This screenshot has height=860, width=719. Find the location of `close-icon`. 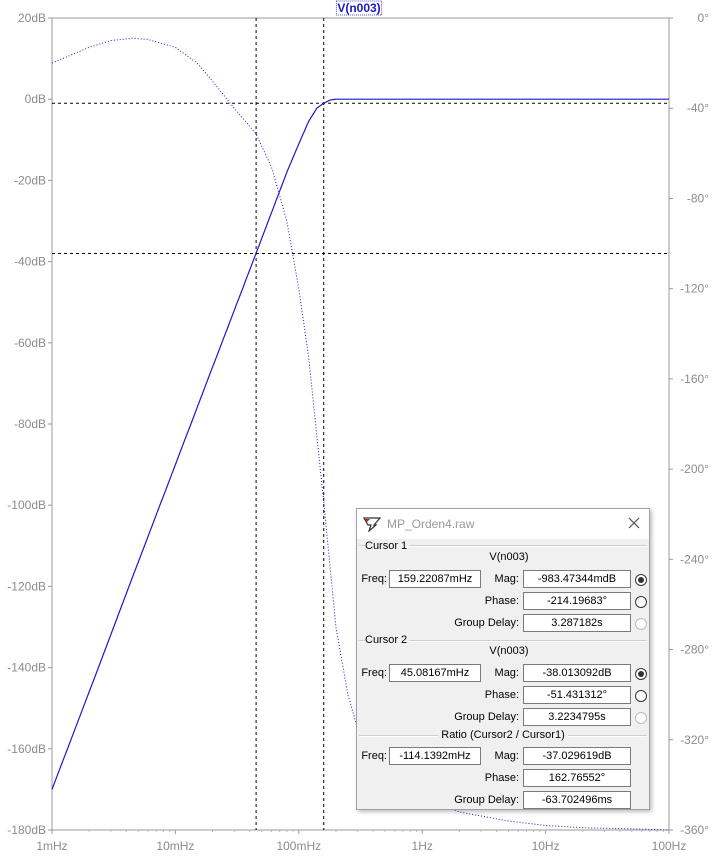

close-icon is located at coordinates (634, 523).